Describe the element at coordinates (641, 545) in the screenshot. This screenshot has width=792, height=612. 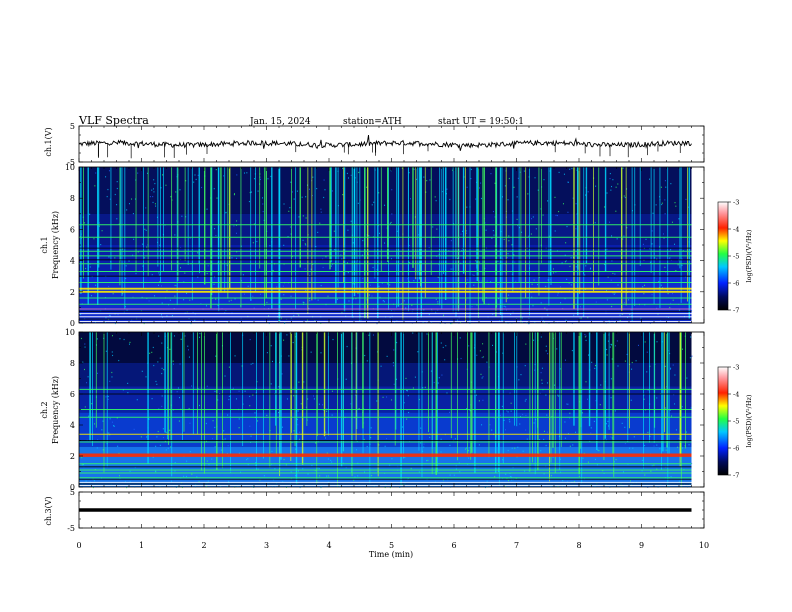
I see `x-tick-label: 9` at that location.